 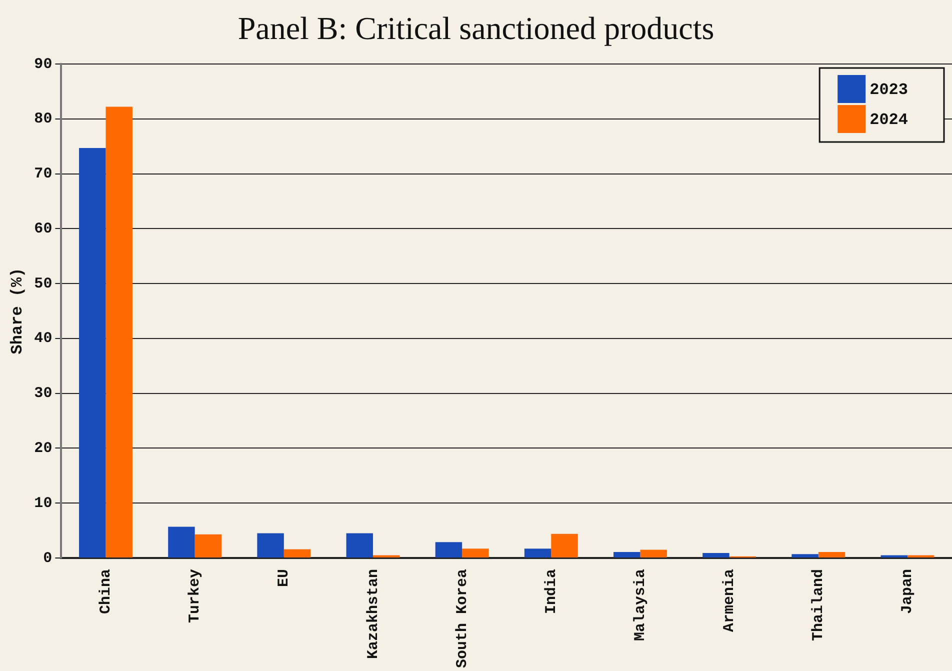 I want to click on y-tick-label: 80, so click(x=43, y=119).